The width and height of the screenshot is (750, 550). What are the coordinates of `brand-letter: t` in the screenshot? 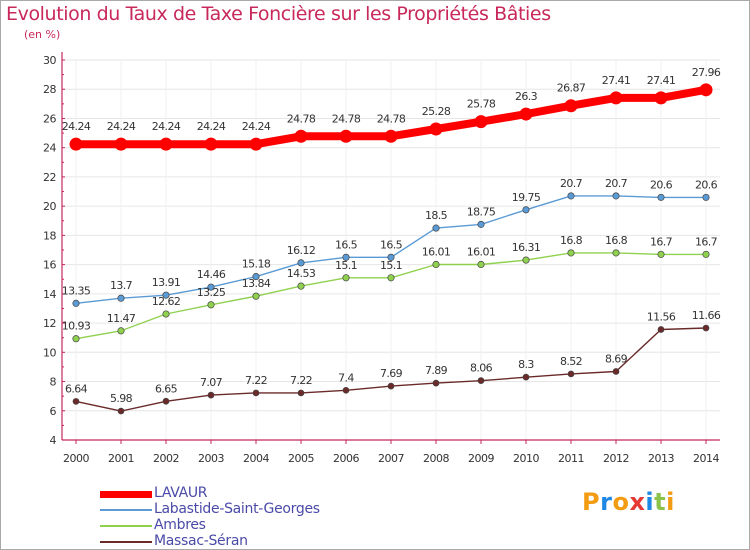 It's located at (660, 502).